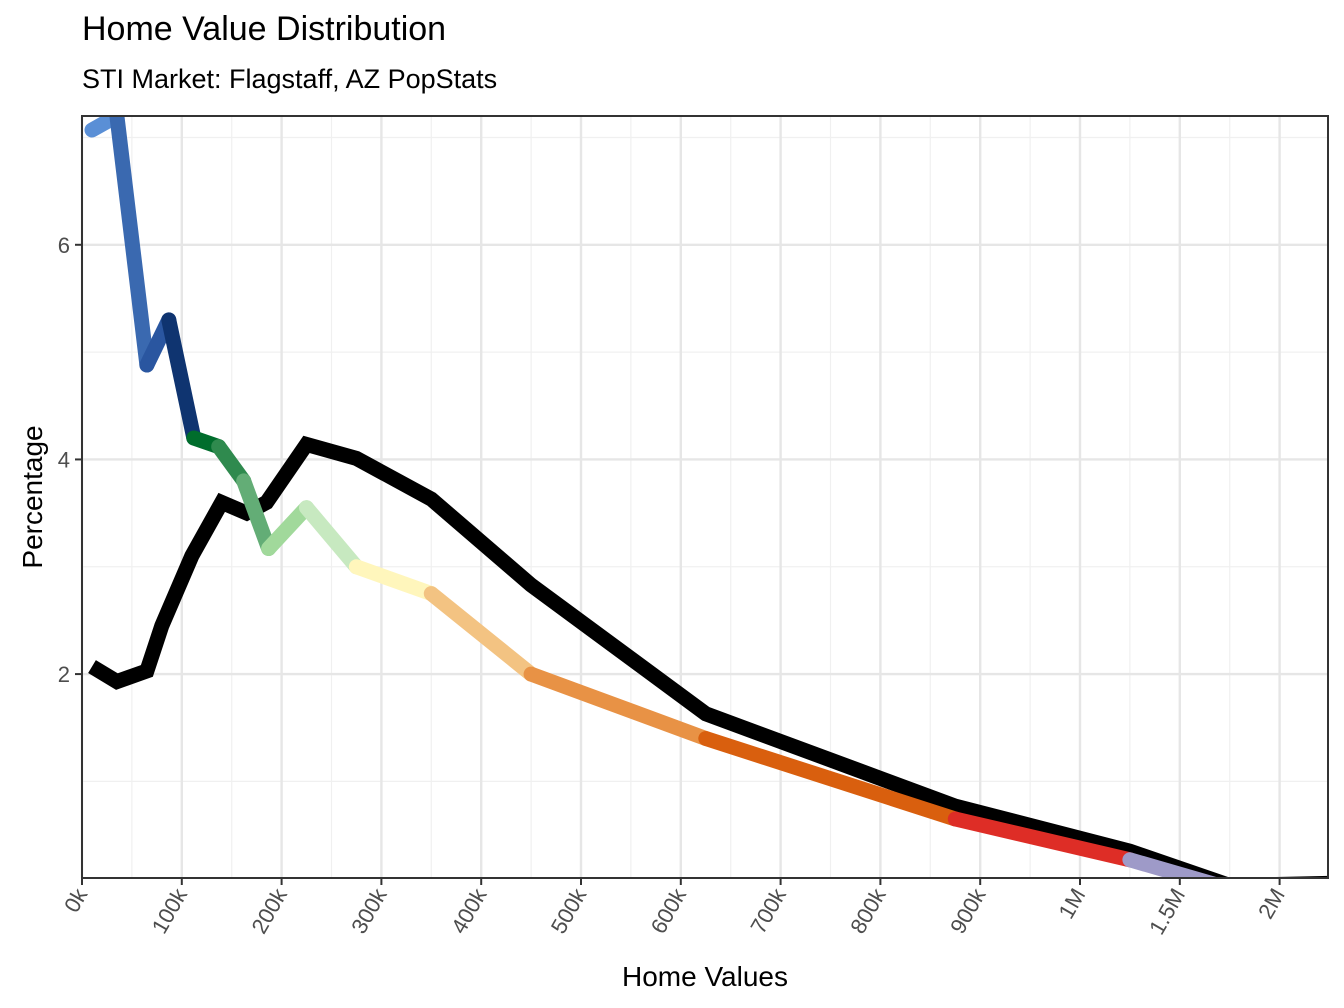 Image resolution: width=1344 pixels, height=1008 pixels. I want to click on chart-subtitle: STI Market: Flagstaff, AZ PopStats, so click(290, 79).